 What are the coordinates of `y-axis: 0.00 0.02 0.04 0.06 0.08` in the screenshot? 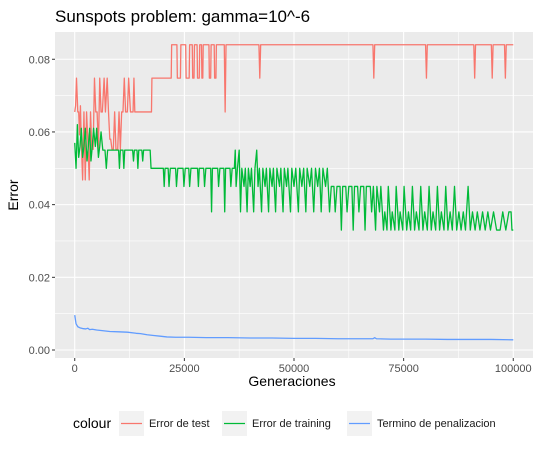 It's located at (42, 205).